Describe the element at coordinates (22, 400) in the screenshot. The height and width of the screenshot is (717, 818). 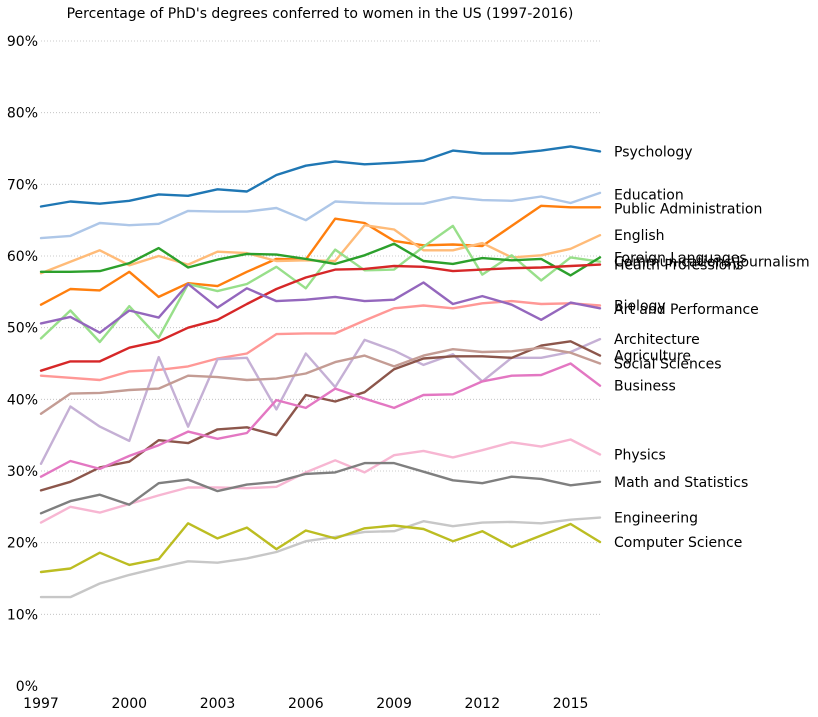
I see `y-tick-label-40: 40%` at that location.